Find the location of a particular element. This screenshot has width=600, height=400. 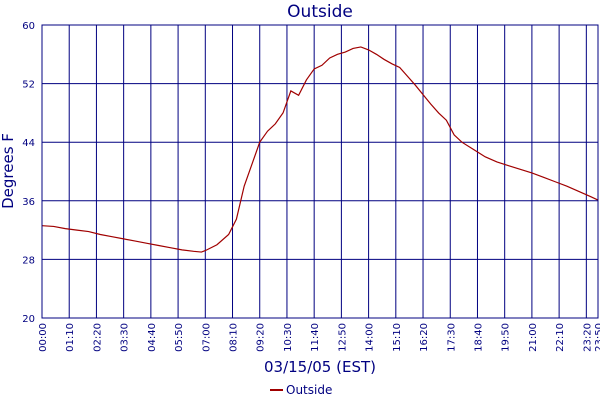

legend: Outside is located at coordinates (301, 390).